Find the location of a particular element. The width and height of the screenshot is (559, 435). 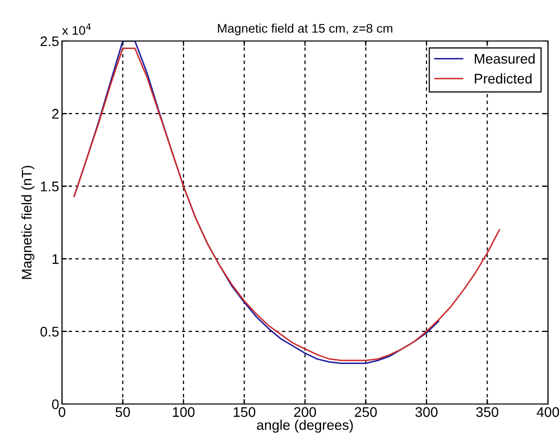

text: x 10$^{4}$ is located at coordinates (76, 29).